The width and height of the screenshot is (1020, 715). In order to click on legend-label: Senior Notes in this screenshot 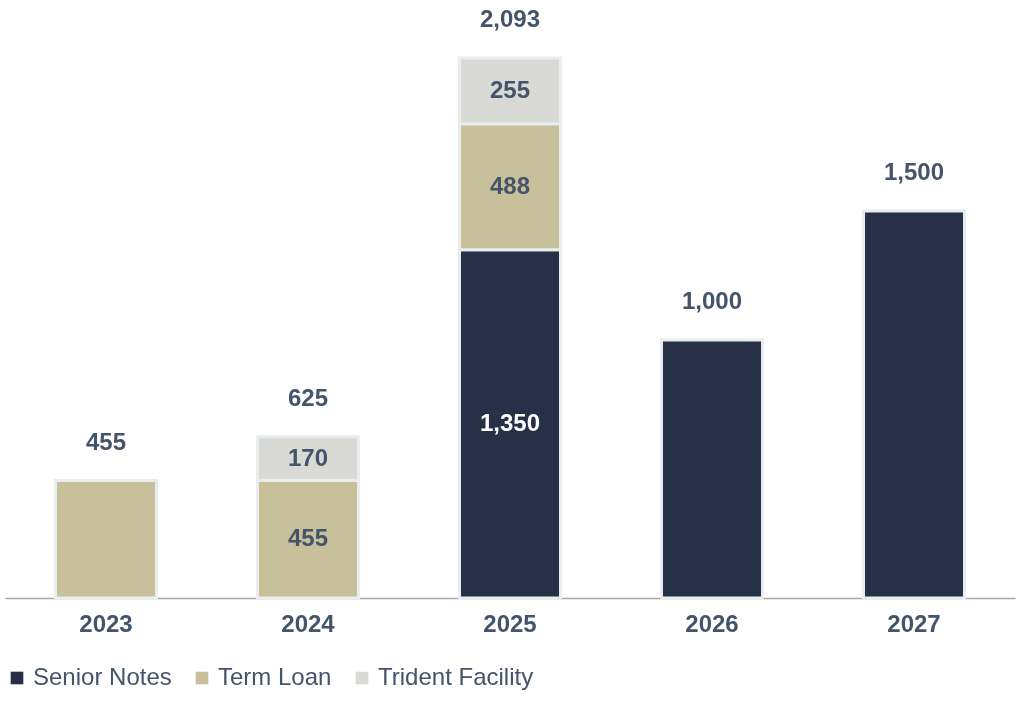, I will do `click(102, 676)`.